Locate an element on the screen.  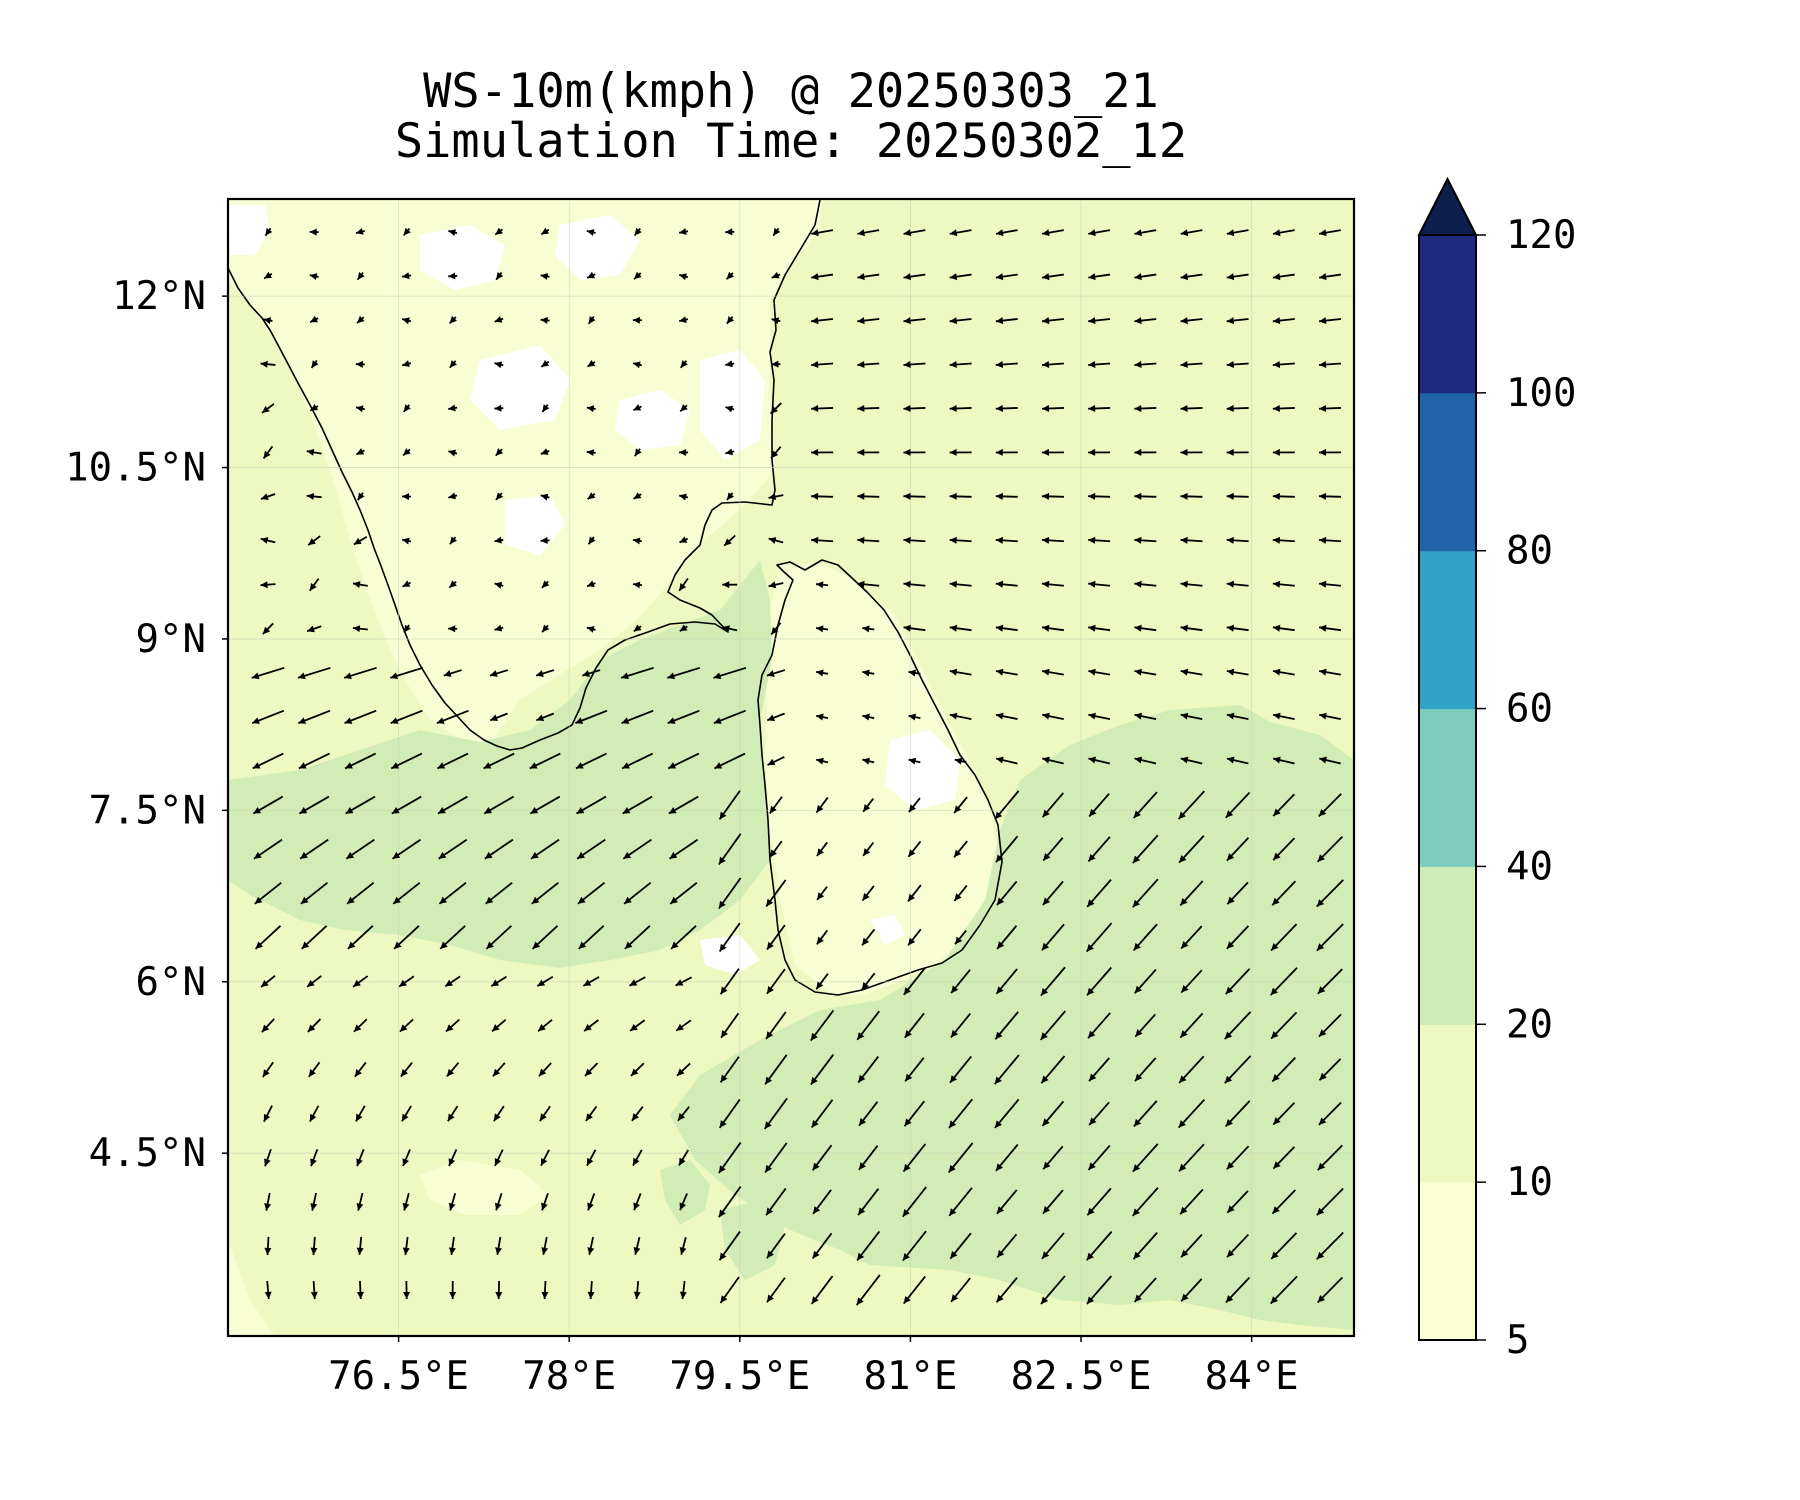
lon-tick-label: 76.5°E is located at coordinates (398, 1376).